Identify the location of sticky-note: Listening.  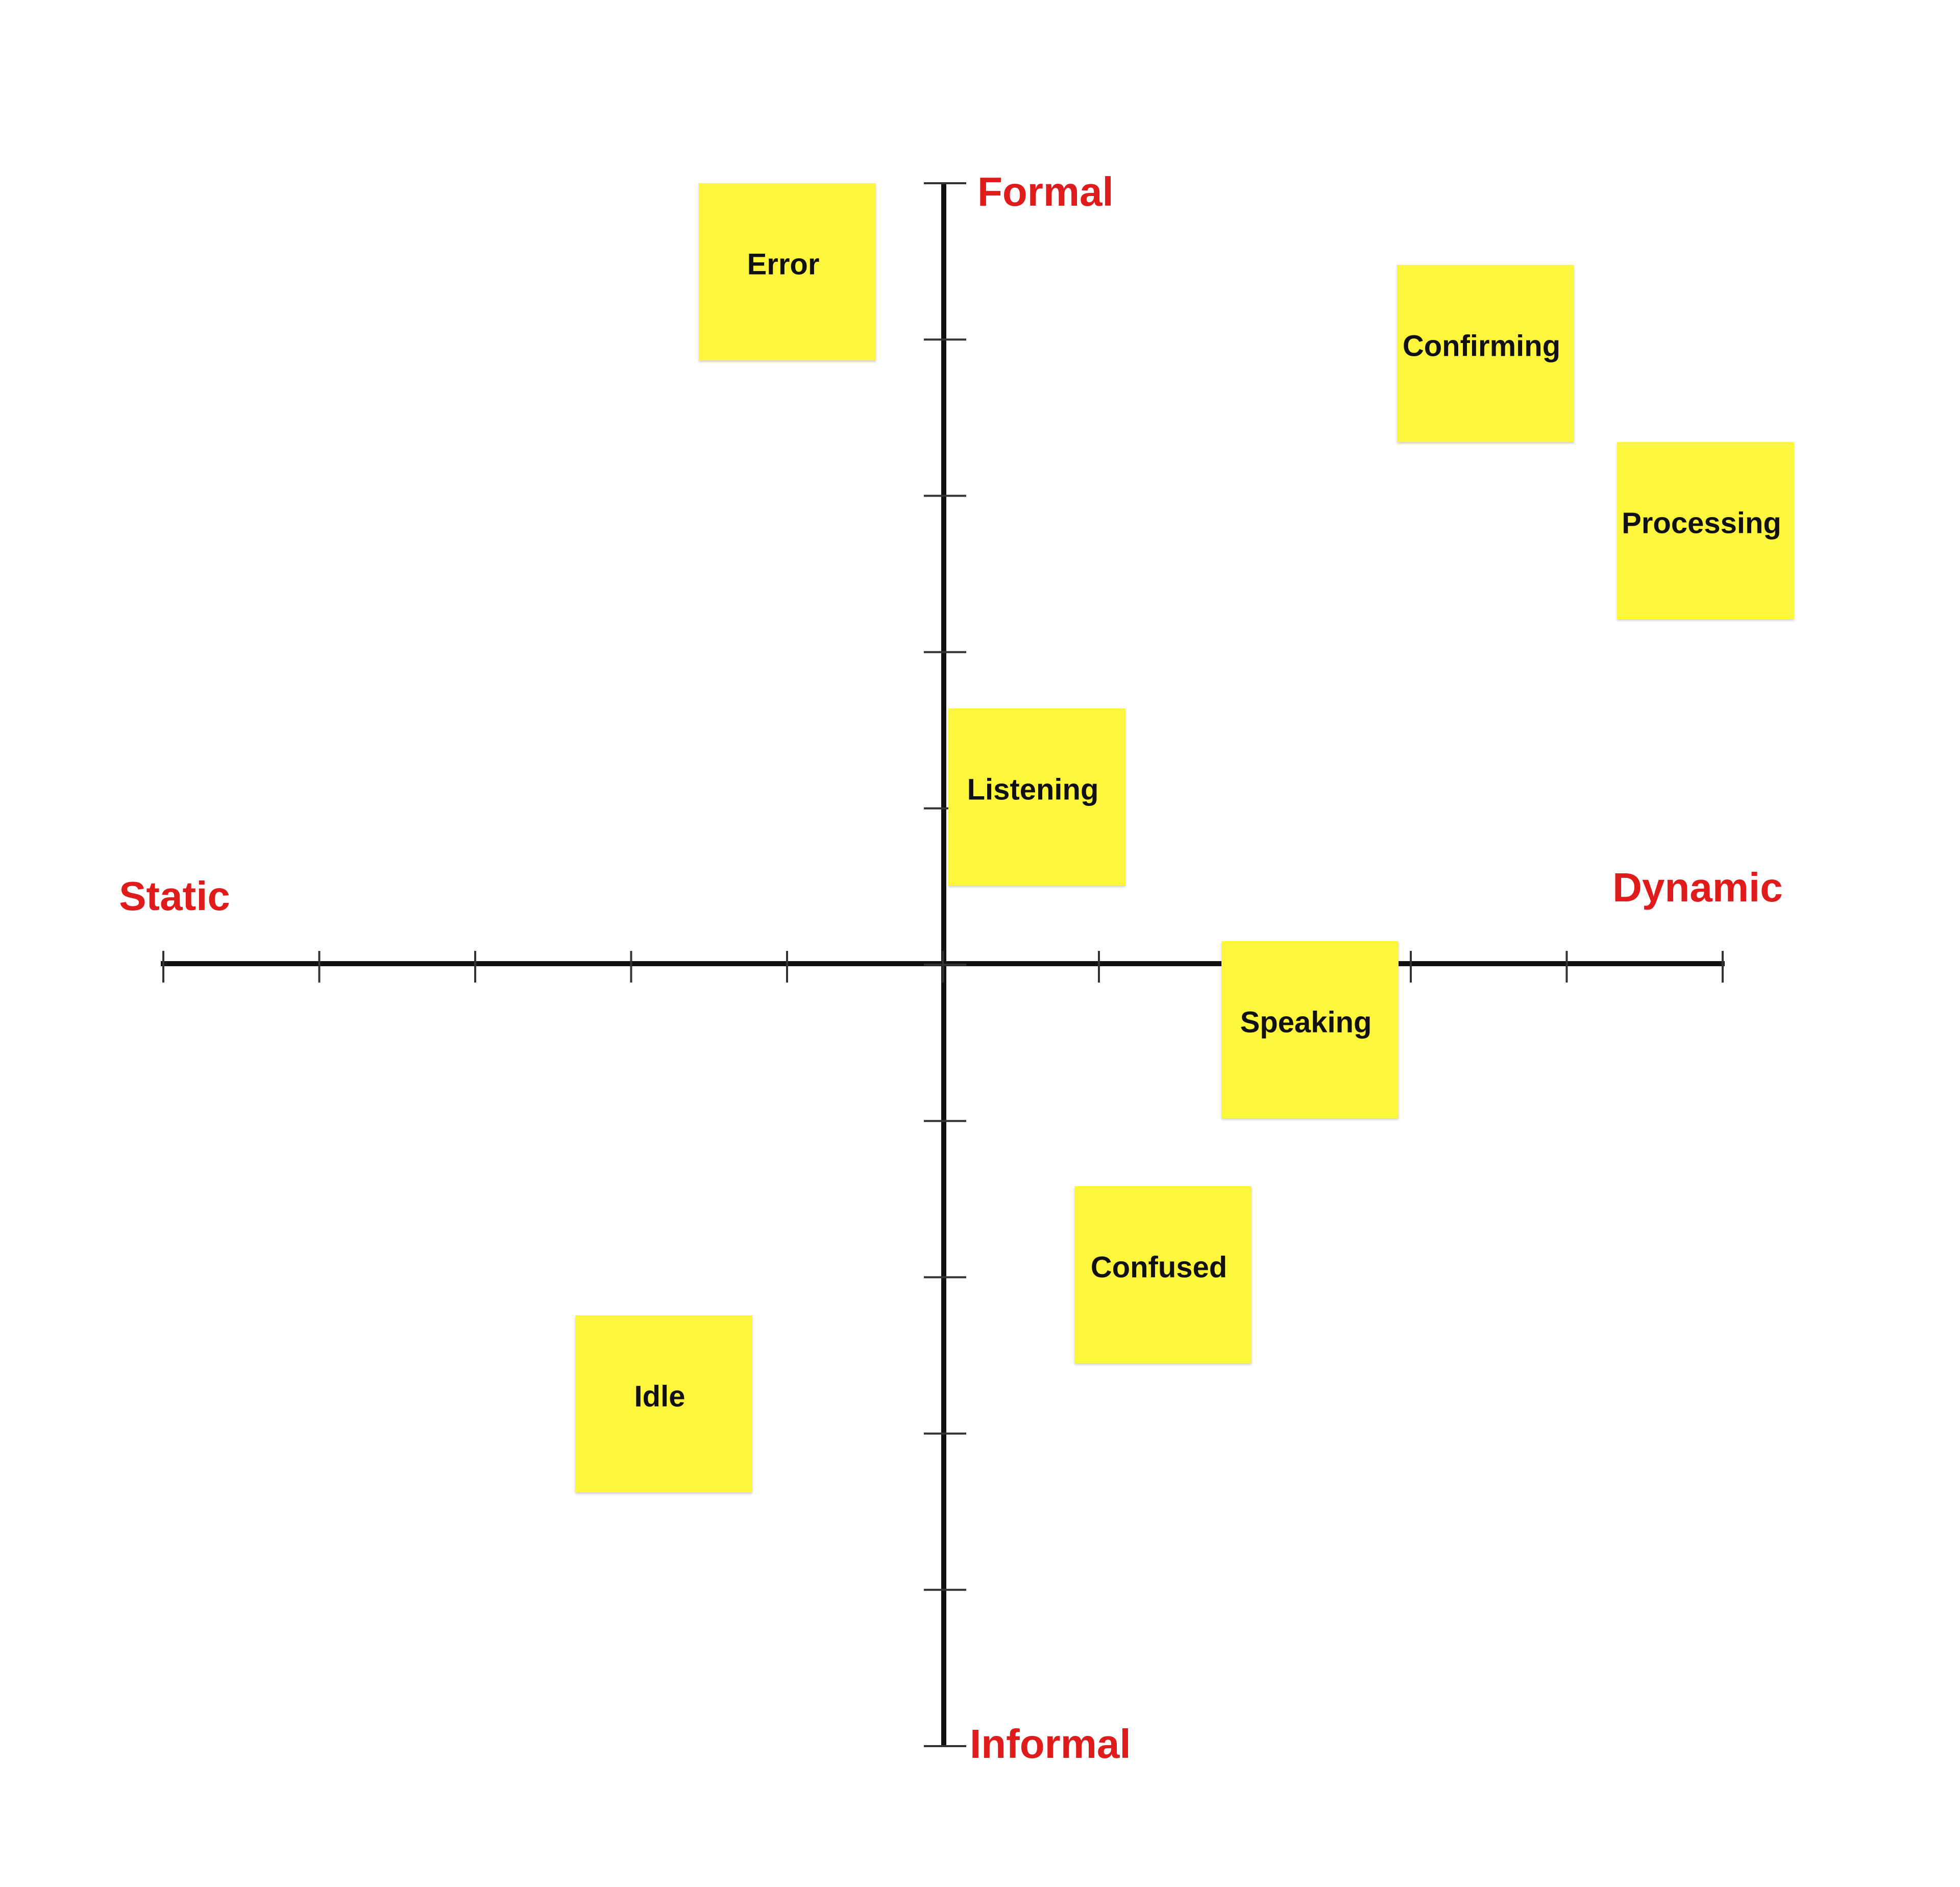
(1036, 797).